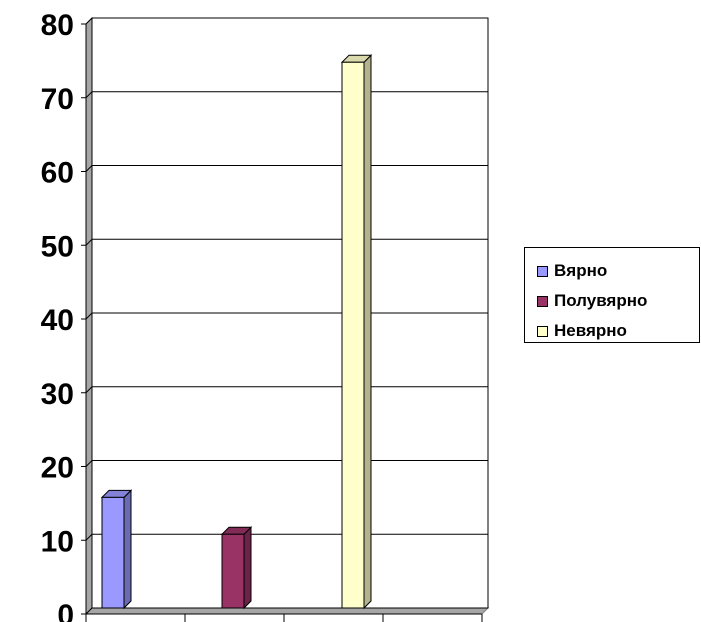  What do you see at coordinates (57, 246) in the screenshot?
I see `y-tick-label-5: 50` at bounding box center [57, 246].